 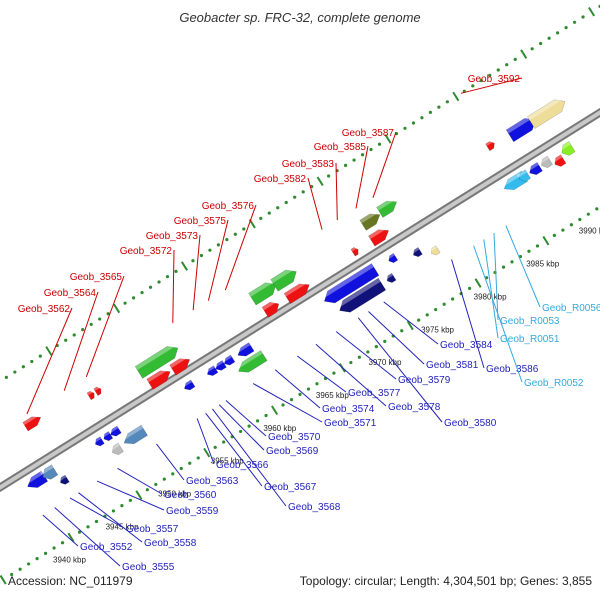 I want to click on forward-gene-label: Geob_3587, so click(x=368, y=133).